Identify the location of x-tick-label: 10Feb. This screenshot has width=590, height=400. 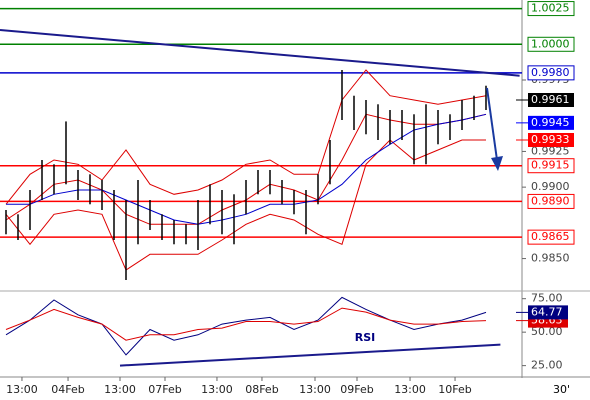
(454, 389).